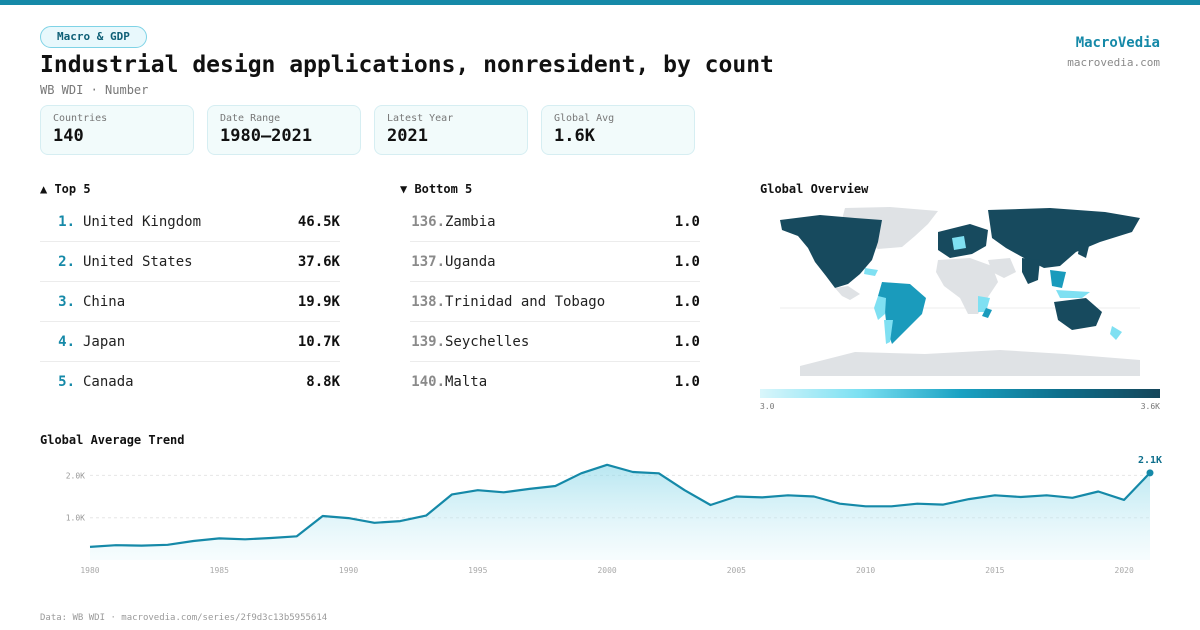 The width and height of the screenshot is (1200, 630). What do you see at coordinates (1150, 473) in the screenshot?
I see `last-point-marker` at bounding box center [1150, 473].